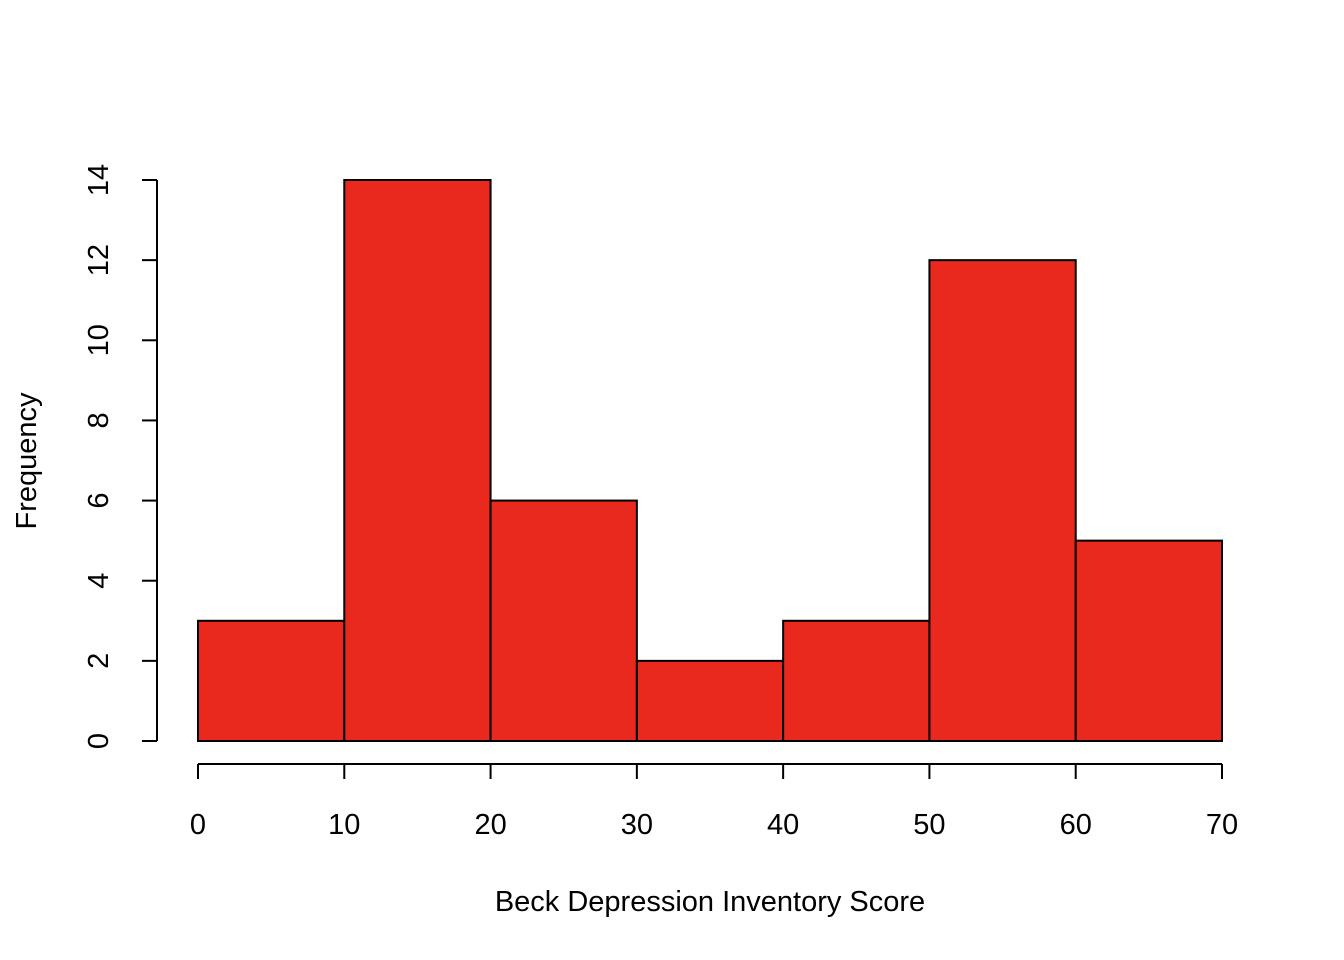  What do you see at coordinates (490, 825) in the screenshot?
I see `x-tick-label: 20` at bounding box center [490, 825].